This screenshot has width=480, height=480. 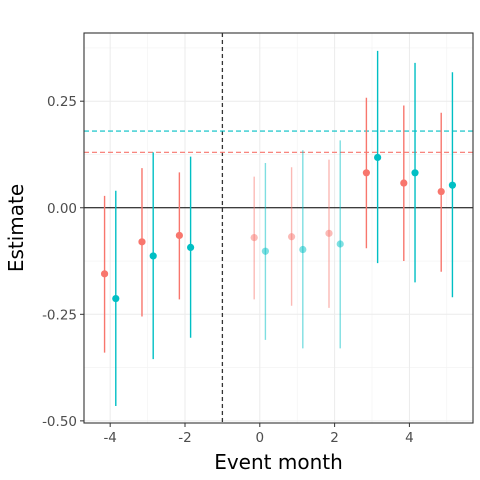 What do you see at coordinates (409, 438) in the screenshot?
I see `x-tick-label: 4` at bounding box center [409, 438].